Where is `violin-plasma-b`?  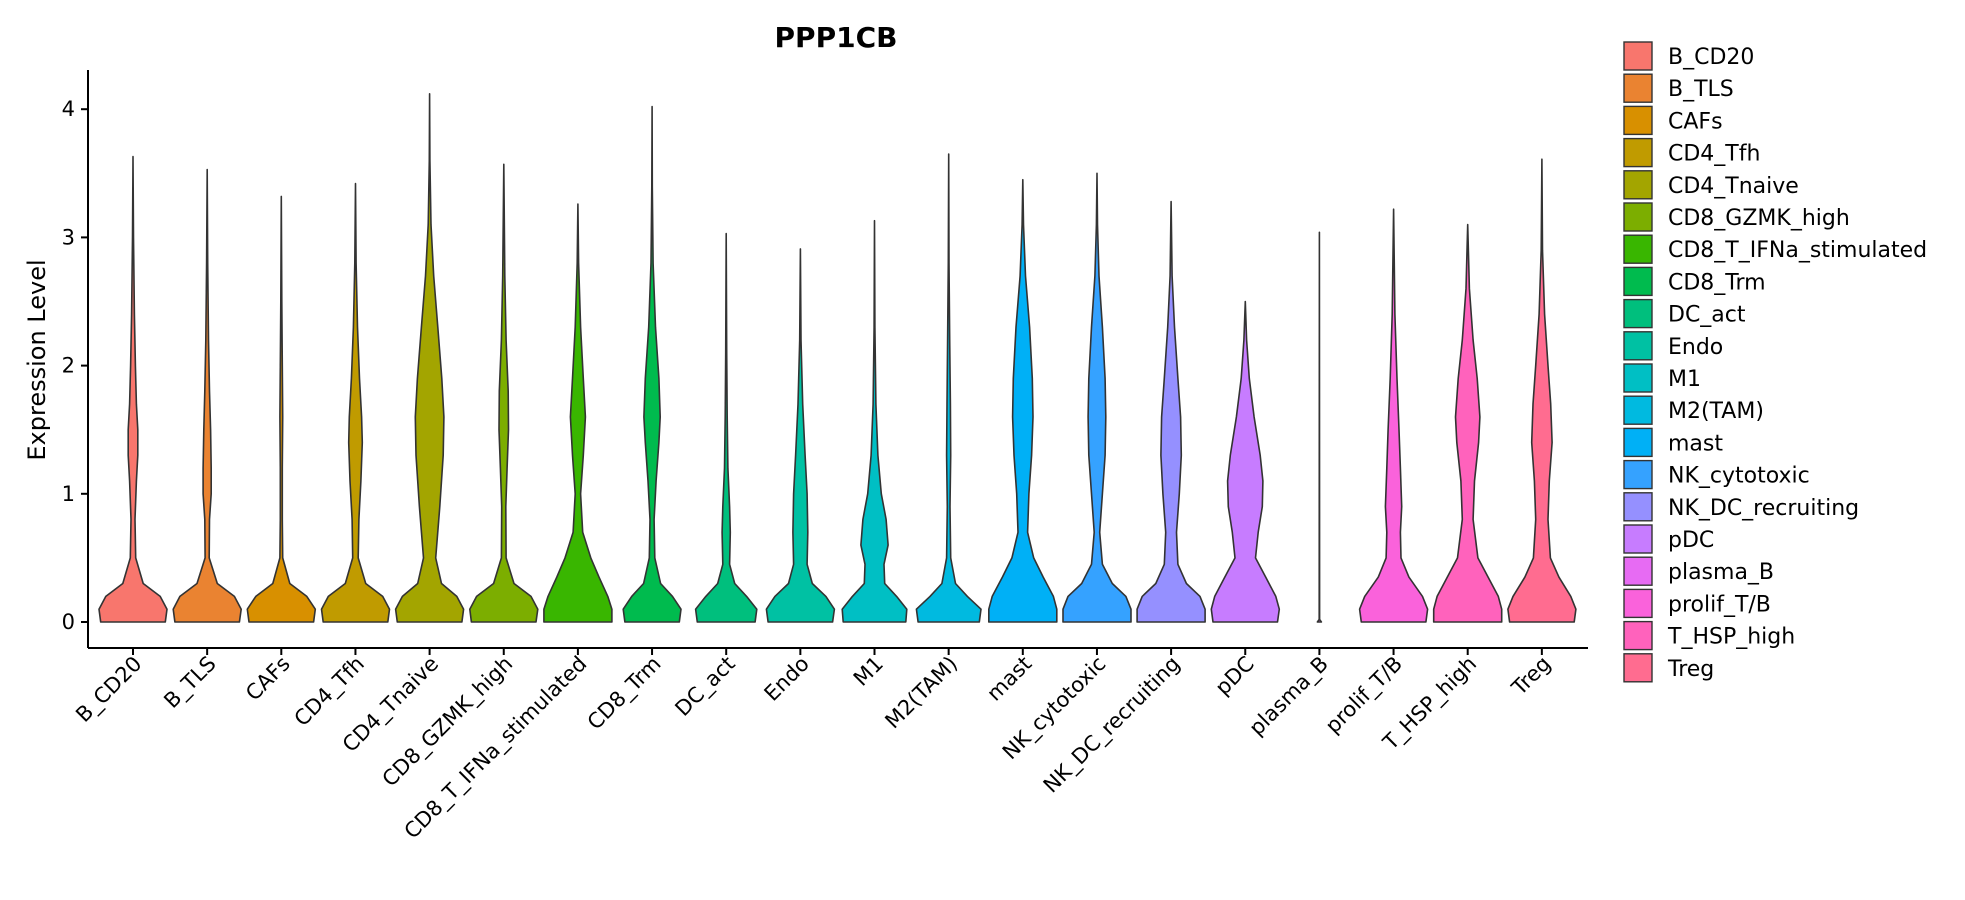 violin-plasma-b is located at coordinates (1319, 427).